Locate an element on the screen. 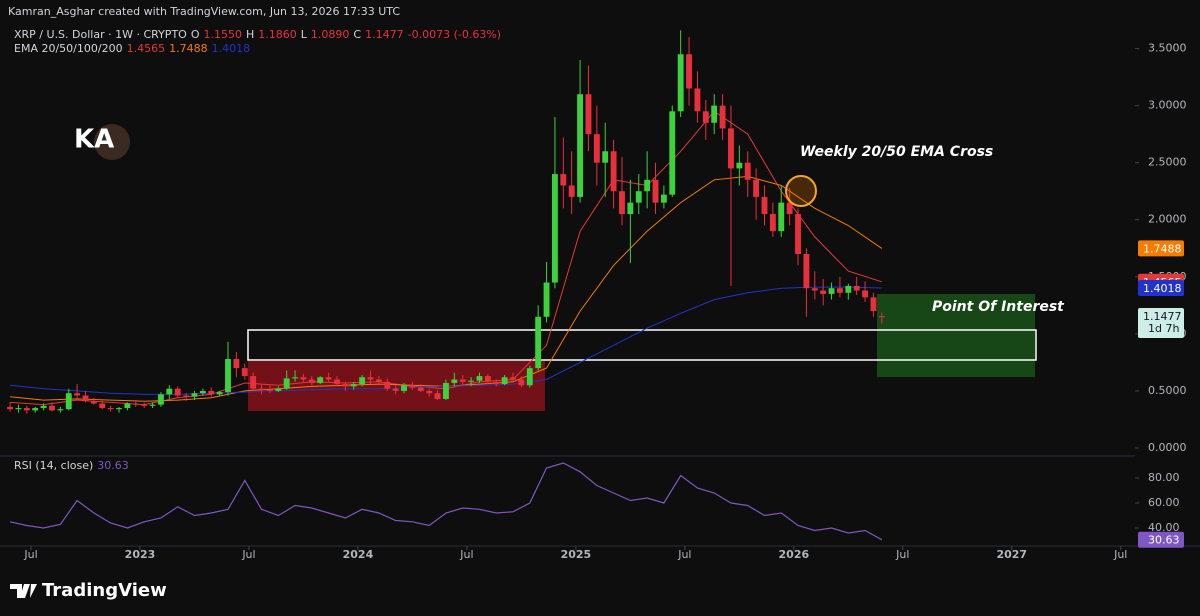 The width and height of the screenshot is (1200, 616). ohlc-legend: -0.0073 (-0.63%) is located at coordinates (454, 34).